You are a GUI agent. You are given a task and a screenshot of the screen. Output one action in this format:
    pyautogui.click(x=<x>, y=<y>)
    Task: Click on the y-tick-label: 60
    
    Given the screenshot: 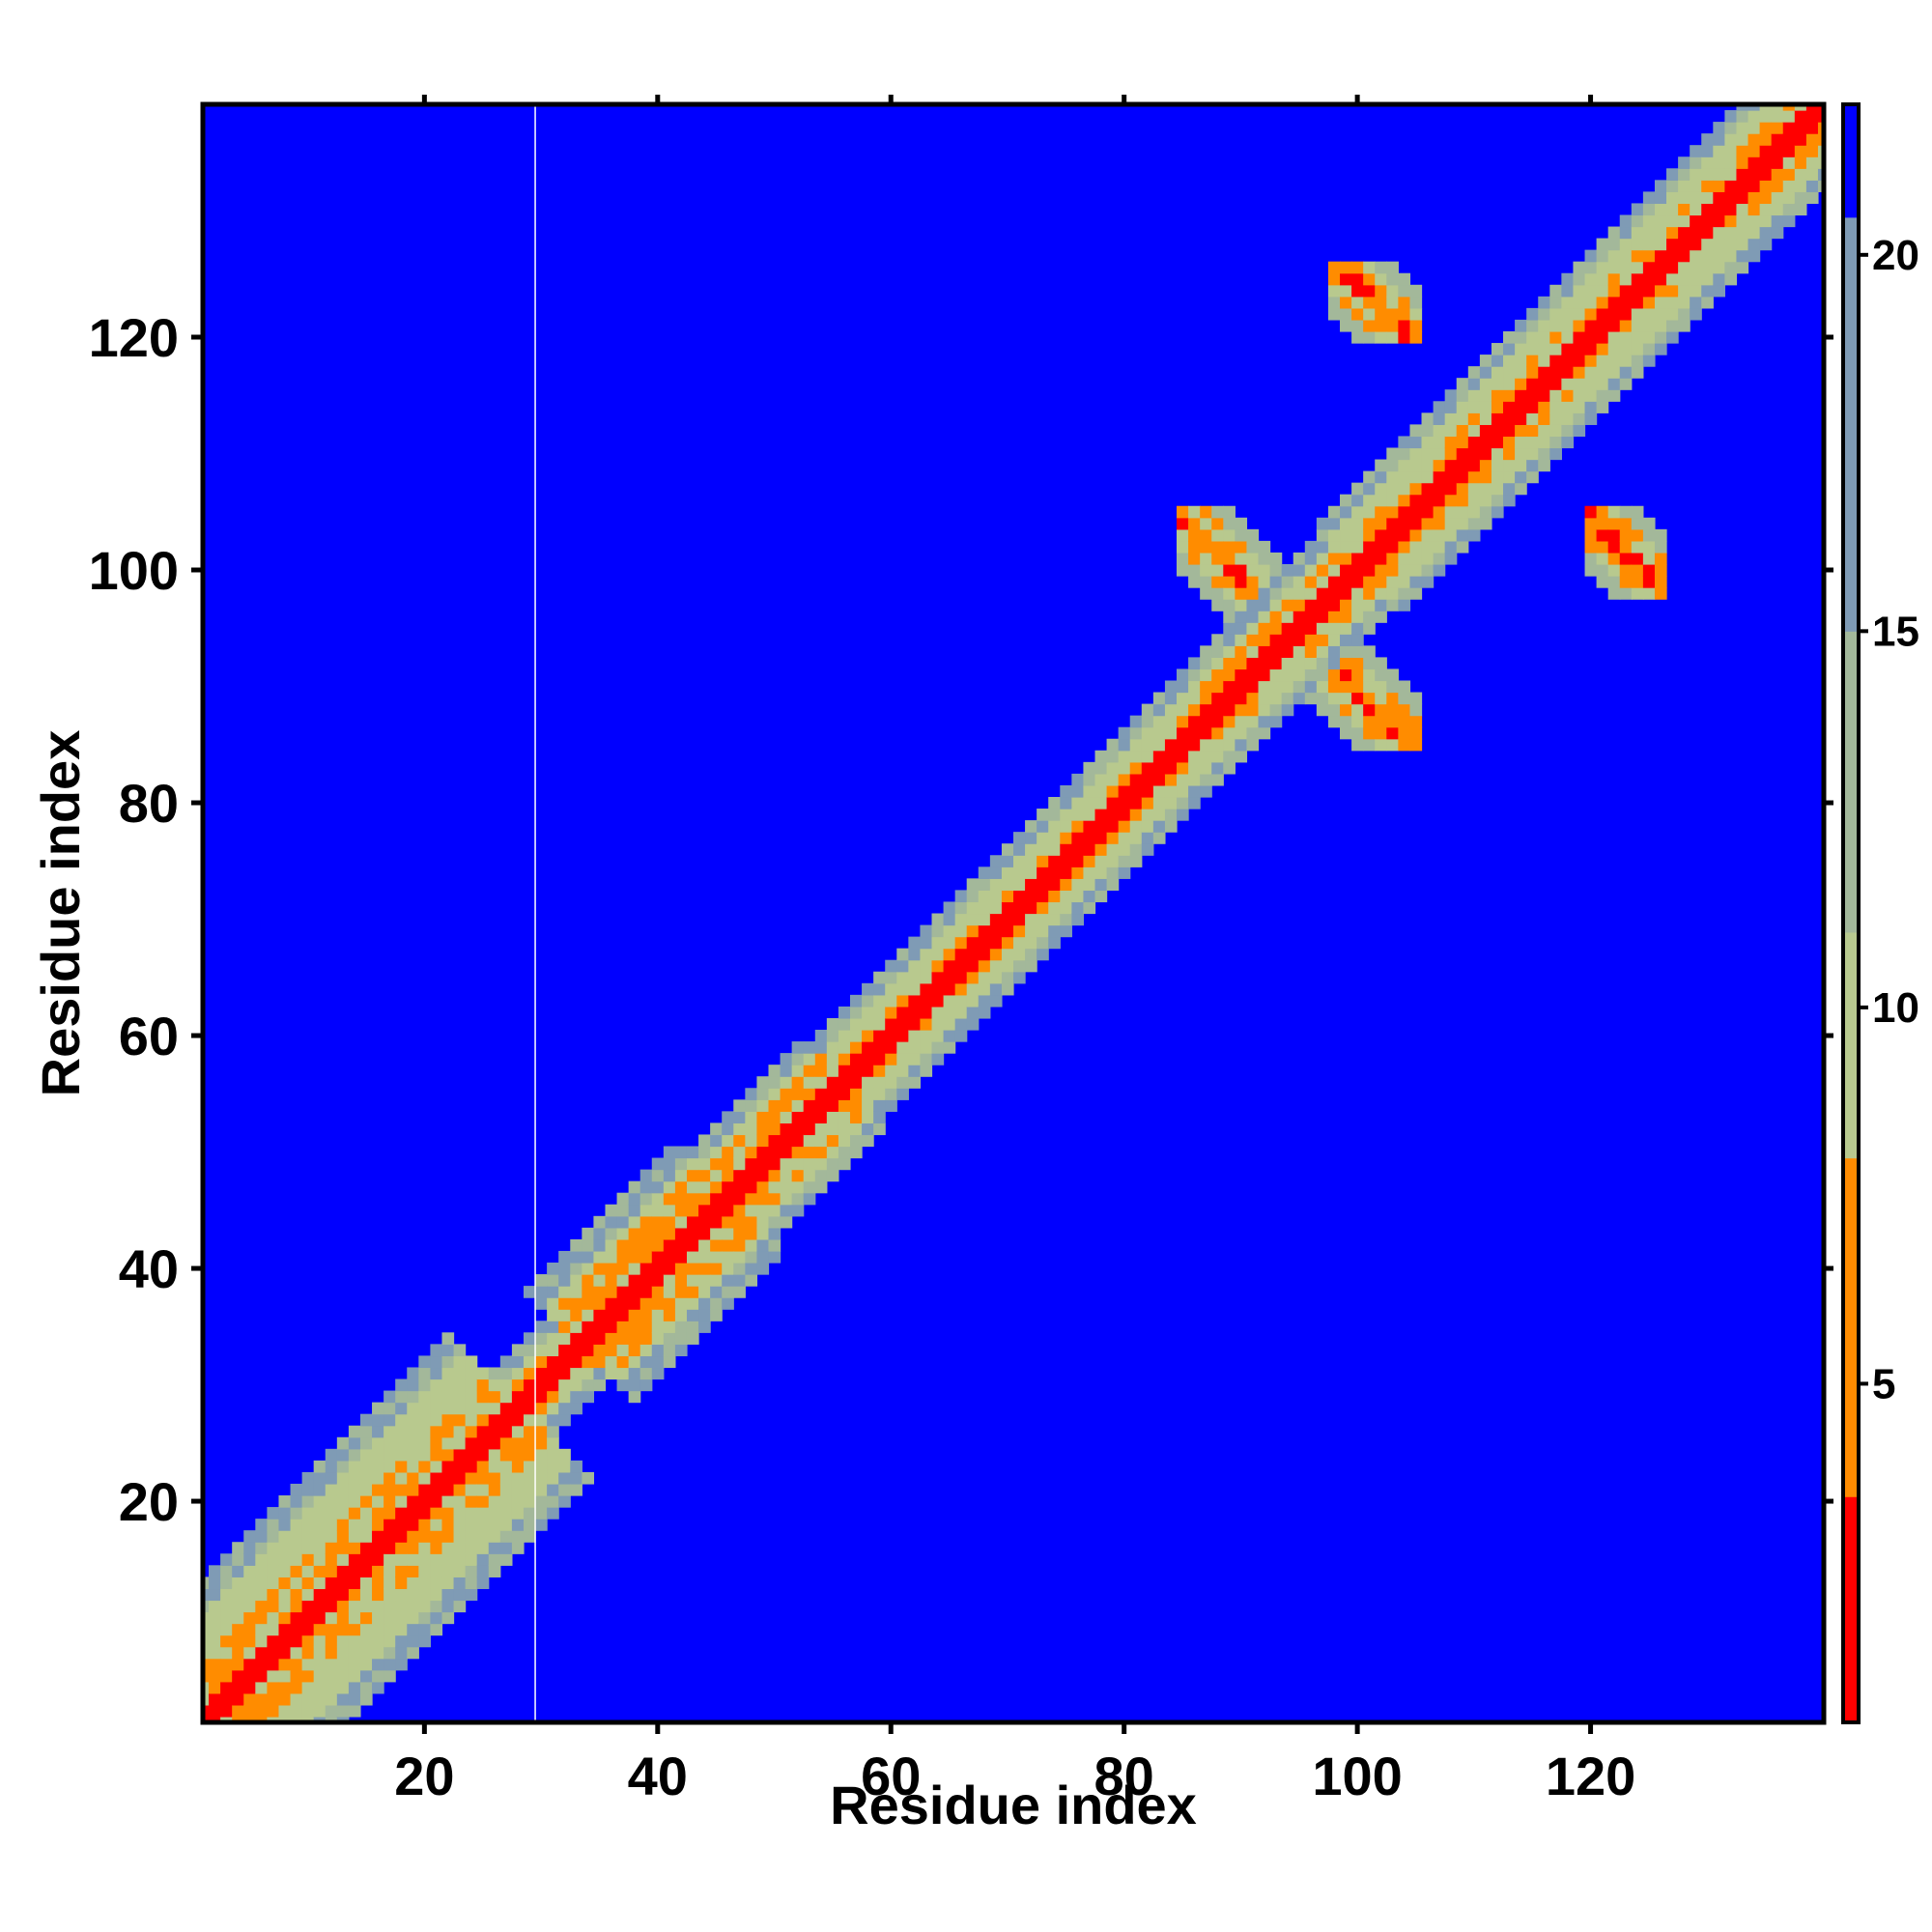 What is the action you would take?
    pyautogui.click(x=149, y=1036)
    